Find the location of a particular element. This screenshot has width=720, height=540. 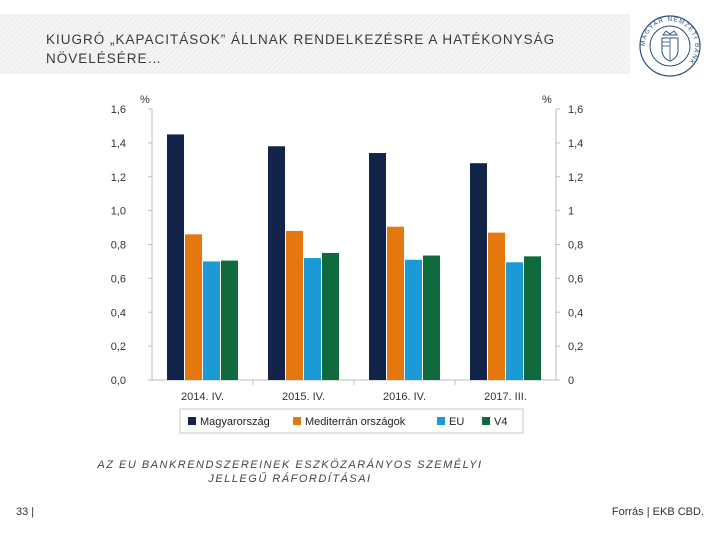

legend-label: Magyarország is located at coordinates (235, 422).